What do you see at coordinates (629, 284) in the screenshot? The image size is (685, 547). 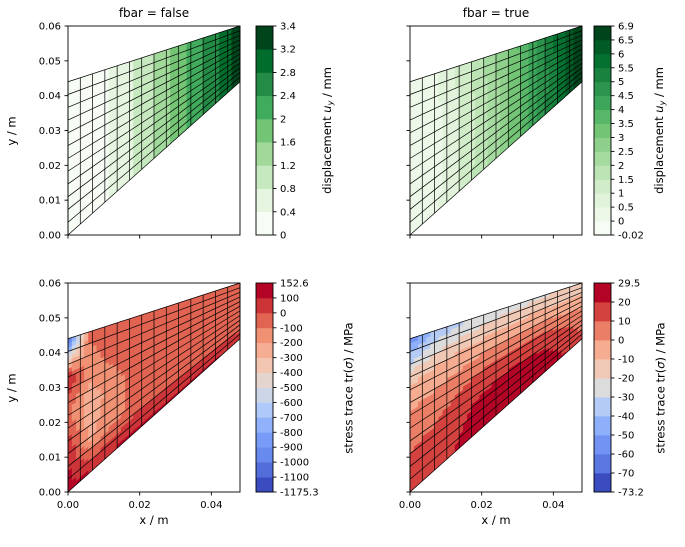 I see `colorbar-tick-label: 29.5` at bounding box center [629, 284].